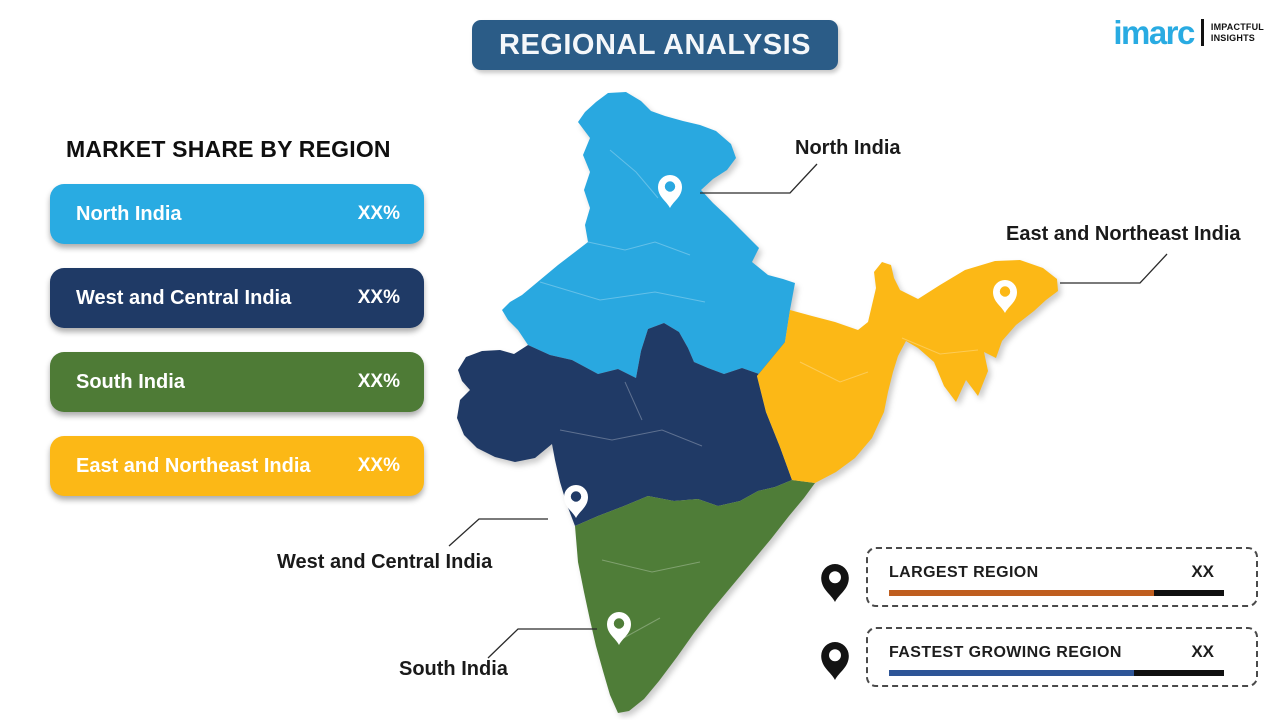  Describe the element at coordinates (193, 465) in the screenshot. I see `legend-label: East and Northeast India` at that location.